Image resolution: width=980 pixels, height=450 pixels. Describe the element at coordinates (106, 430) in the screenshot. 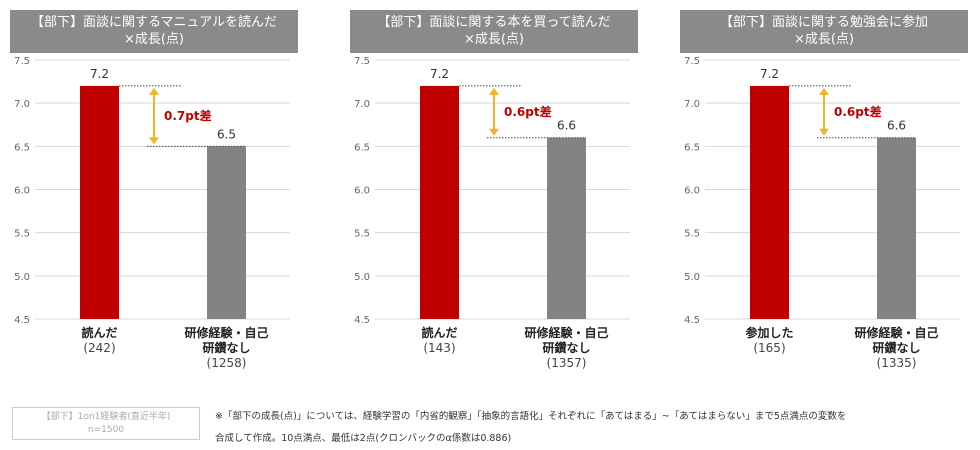

I see `sample-size: n=1500` at that location.